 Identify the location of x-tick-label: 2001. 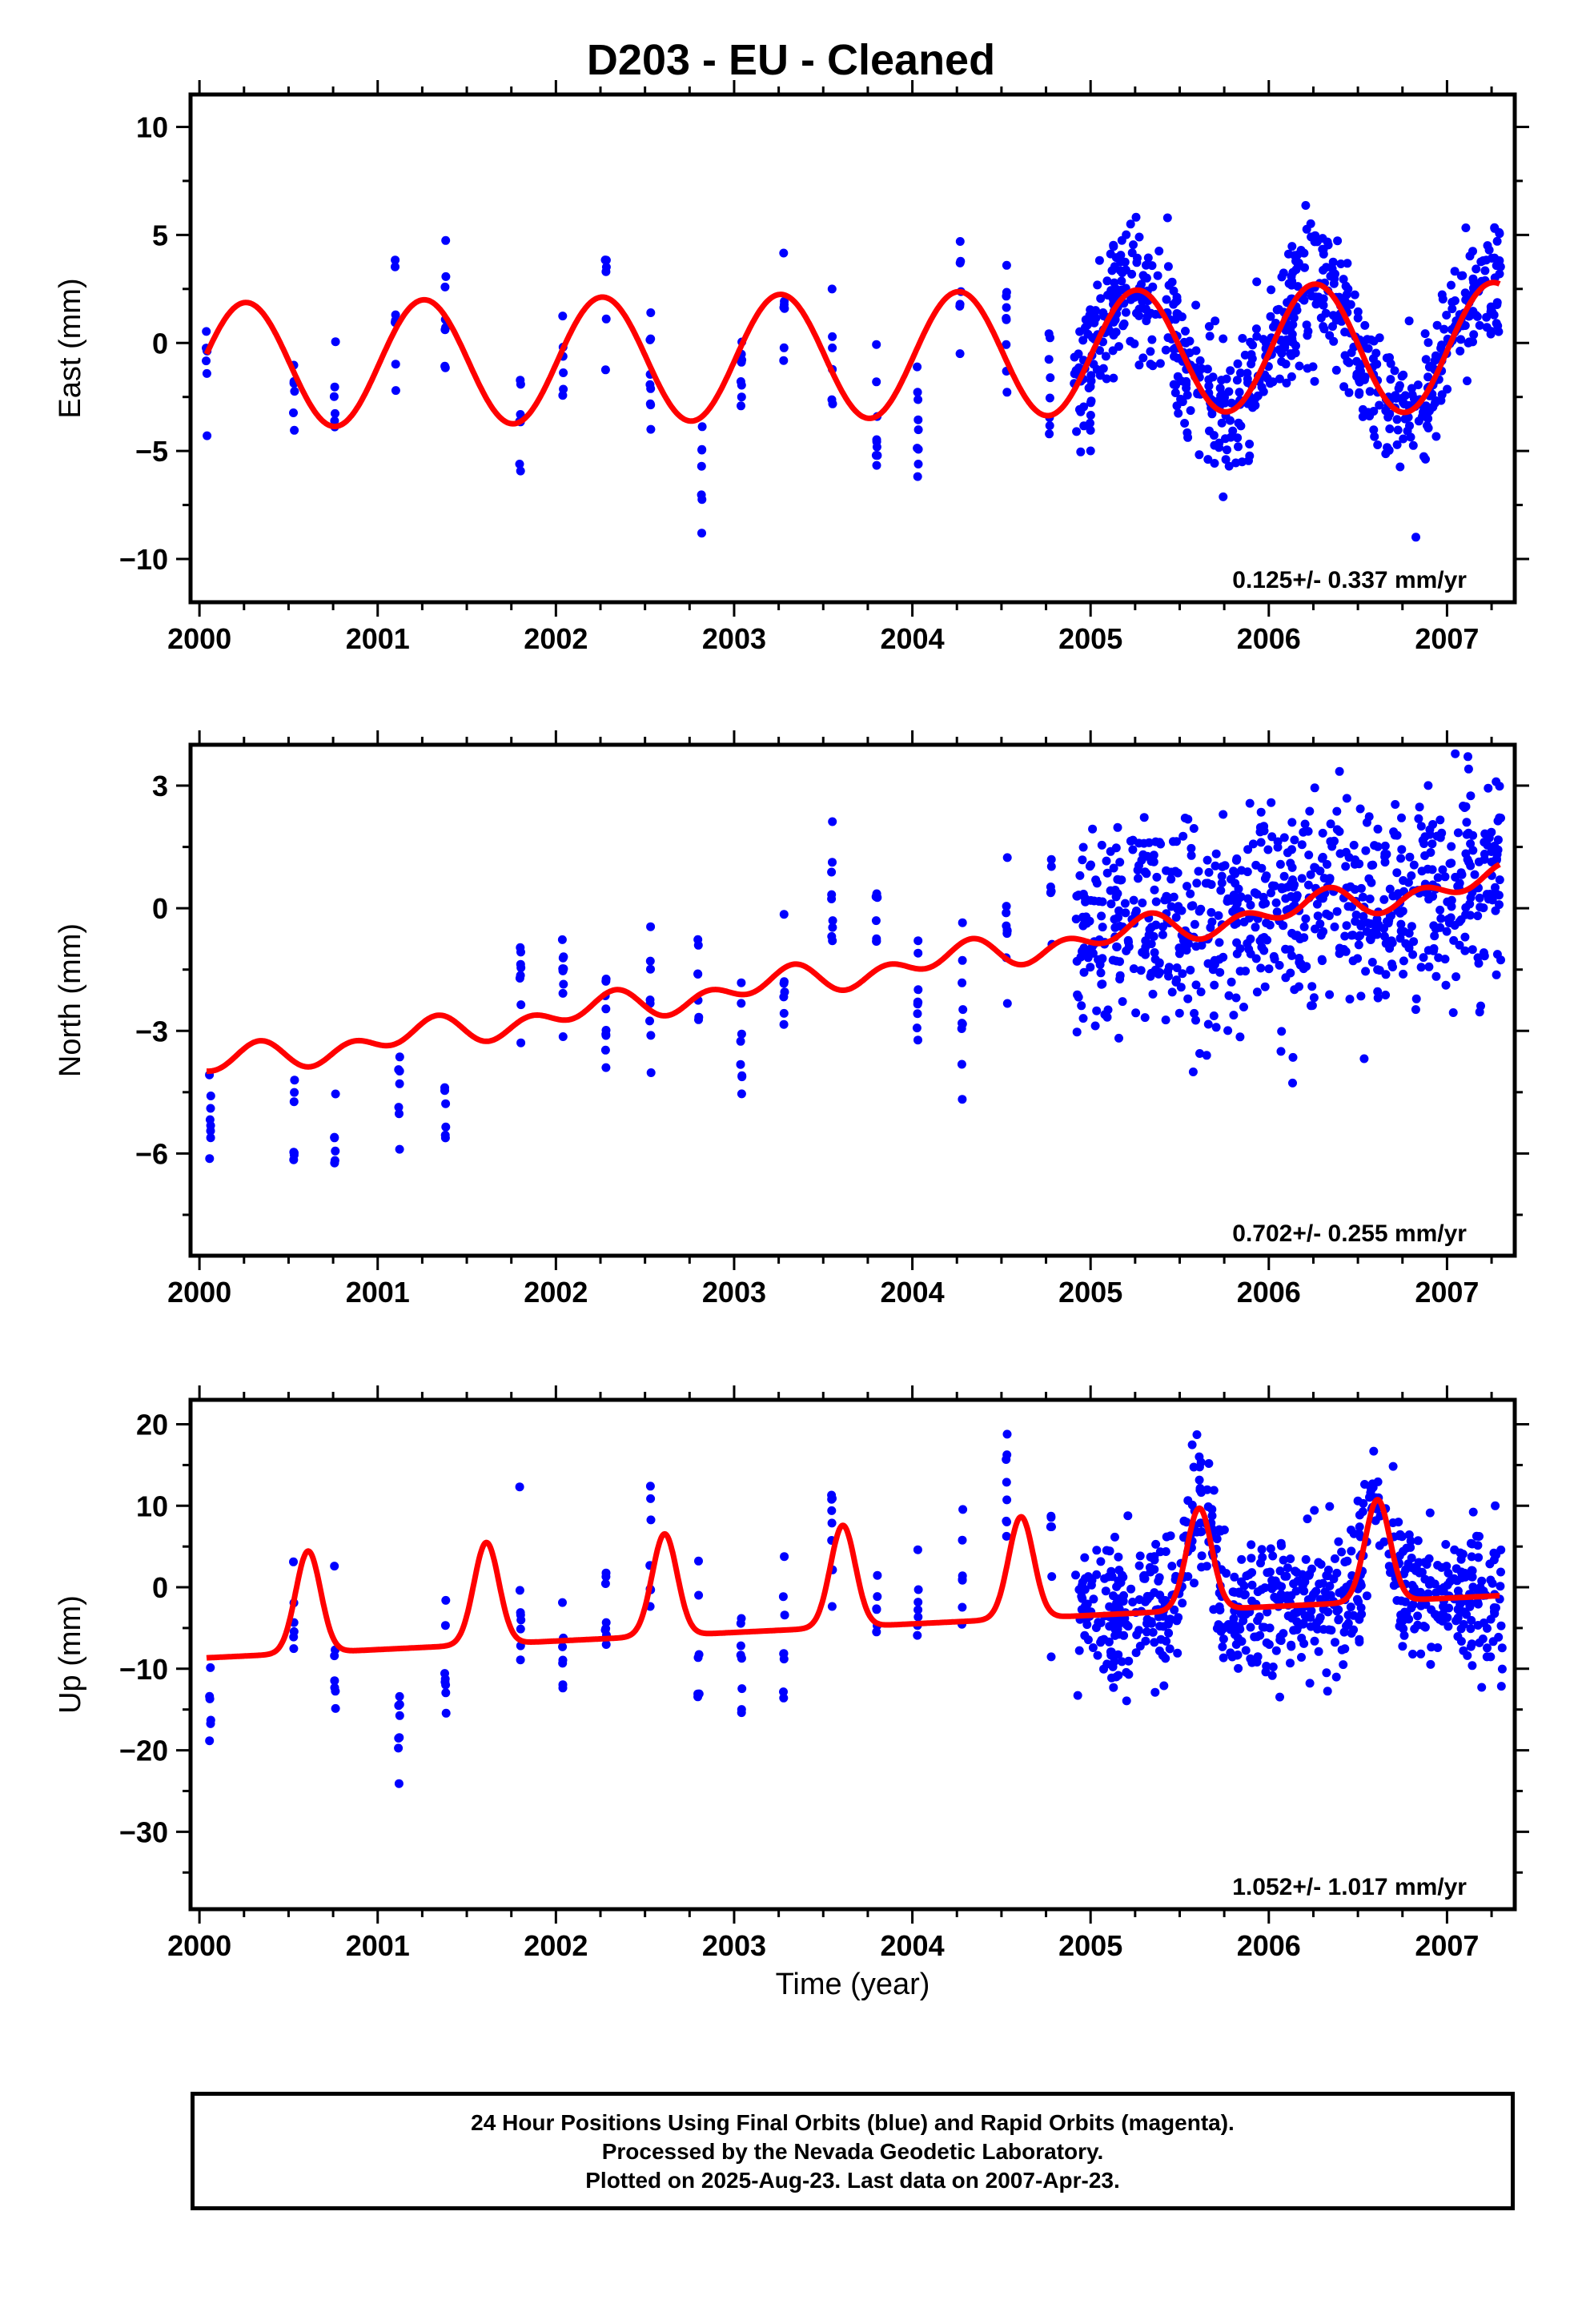
(378, 1945).